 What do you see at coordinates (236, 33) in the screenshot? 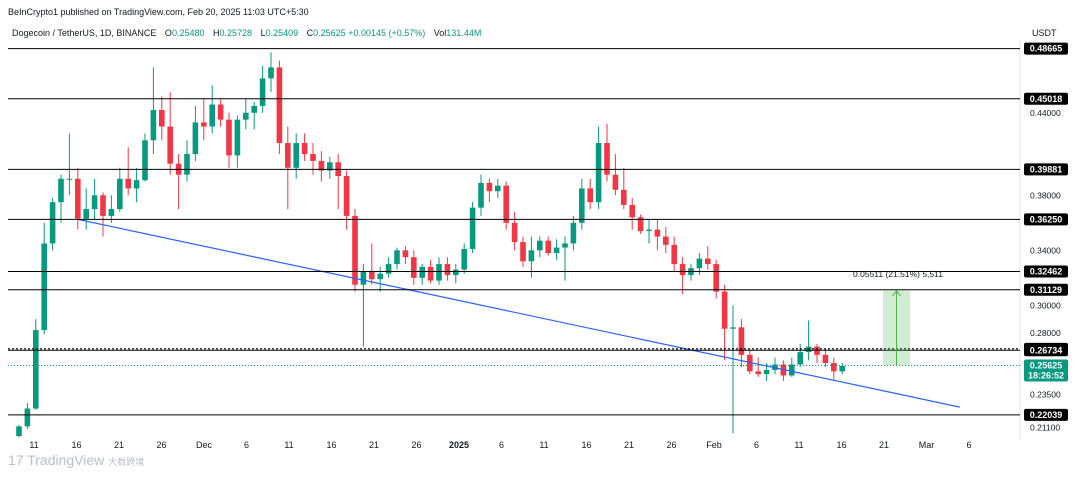
I see `high-value: 0.25728` at bounding box center [236, 33].